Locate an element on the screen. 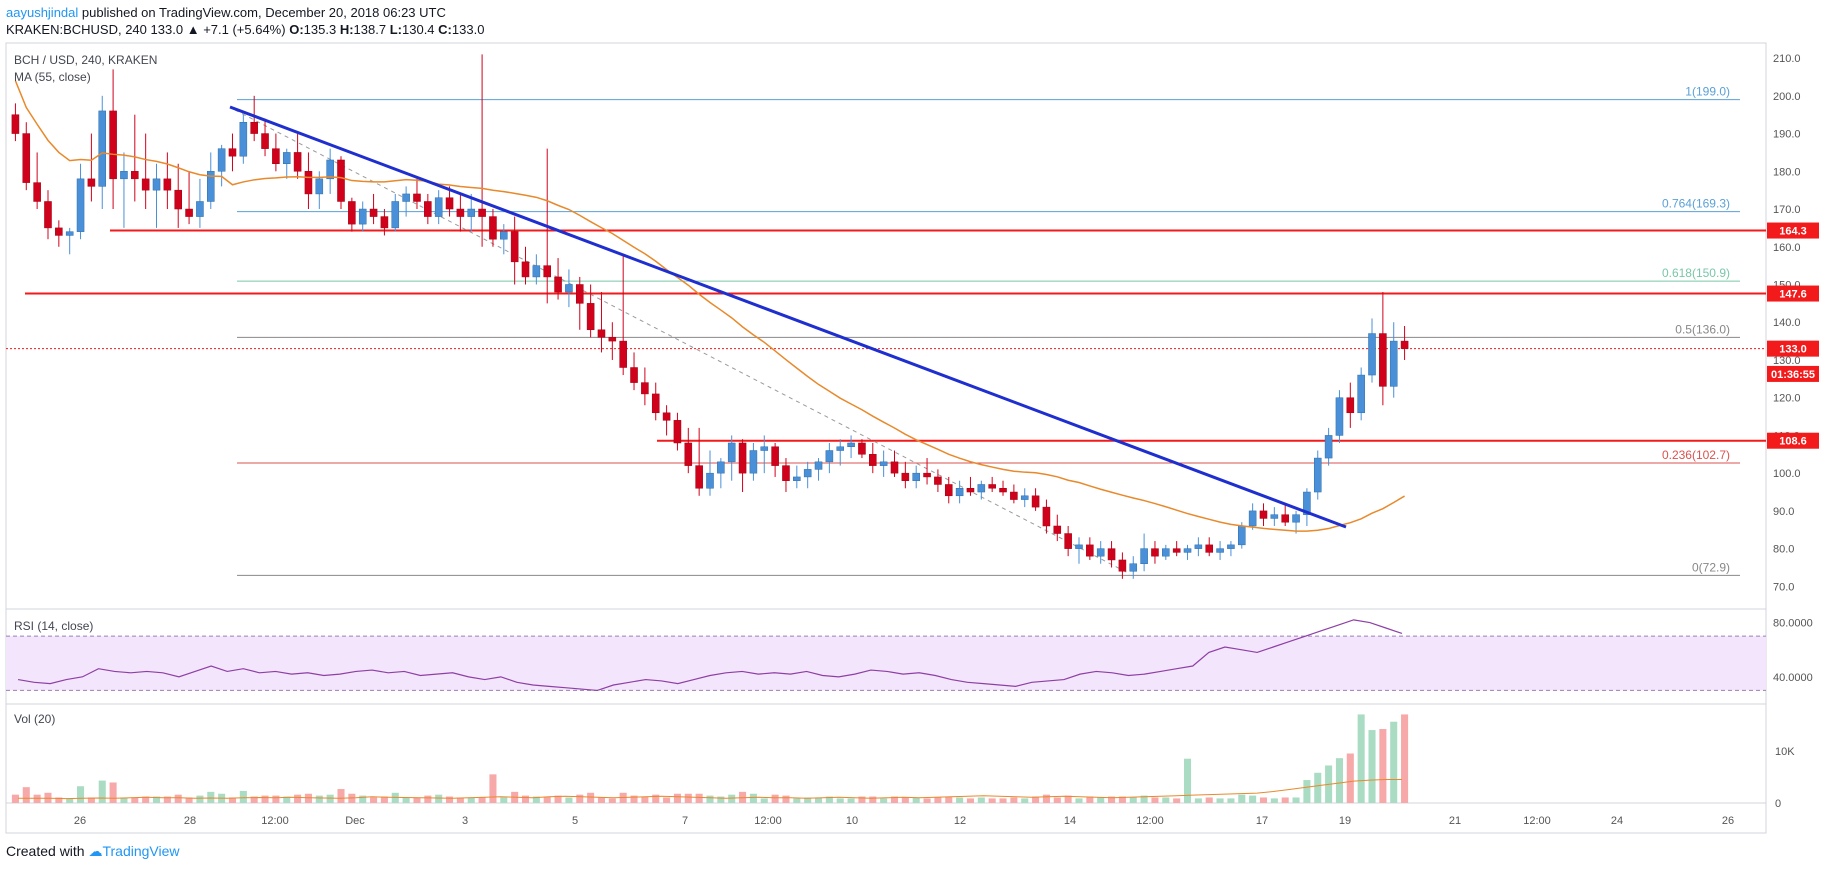  x-tick-label: Dec is located at coordinates (355, 821).